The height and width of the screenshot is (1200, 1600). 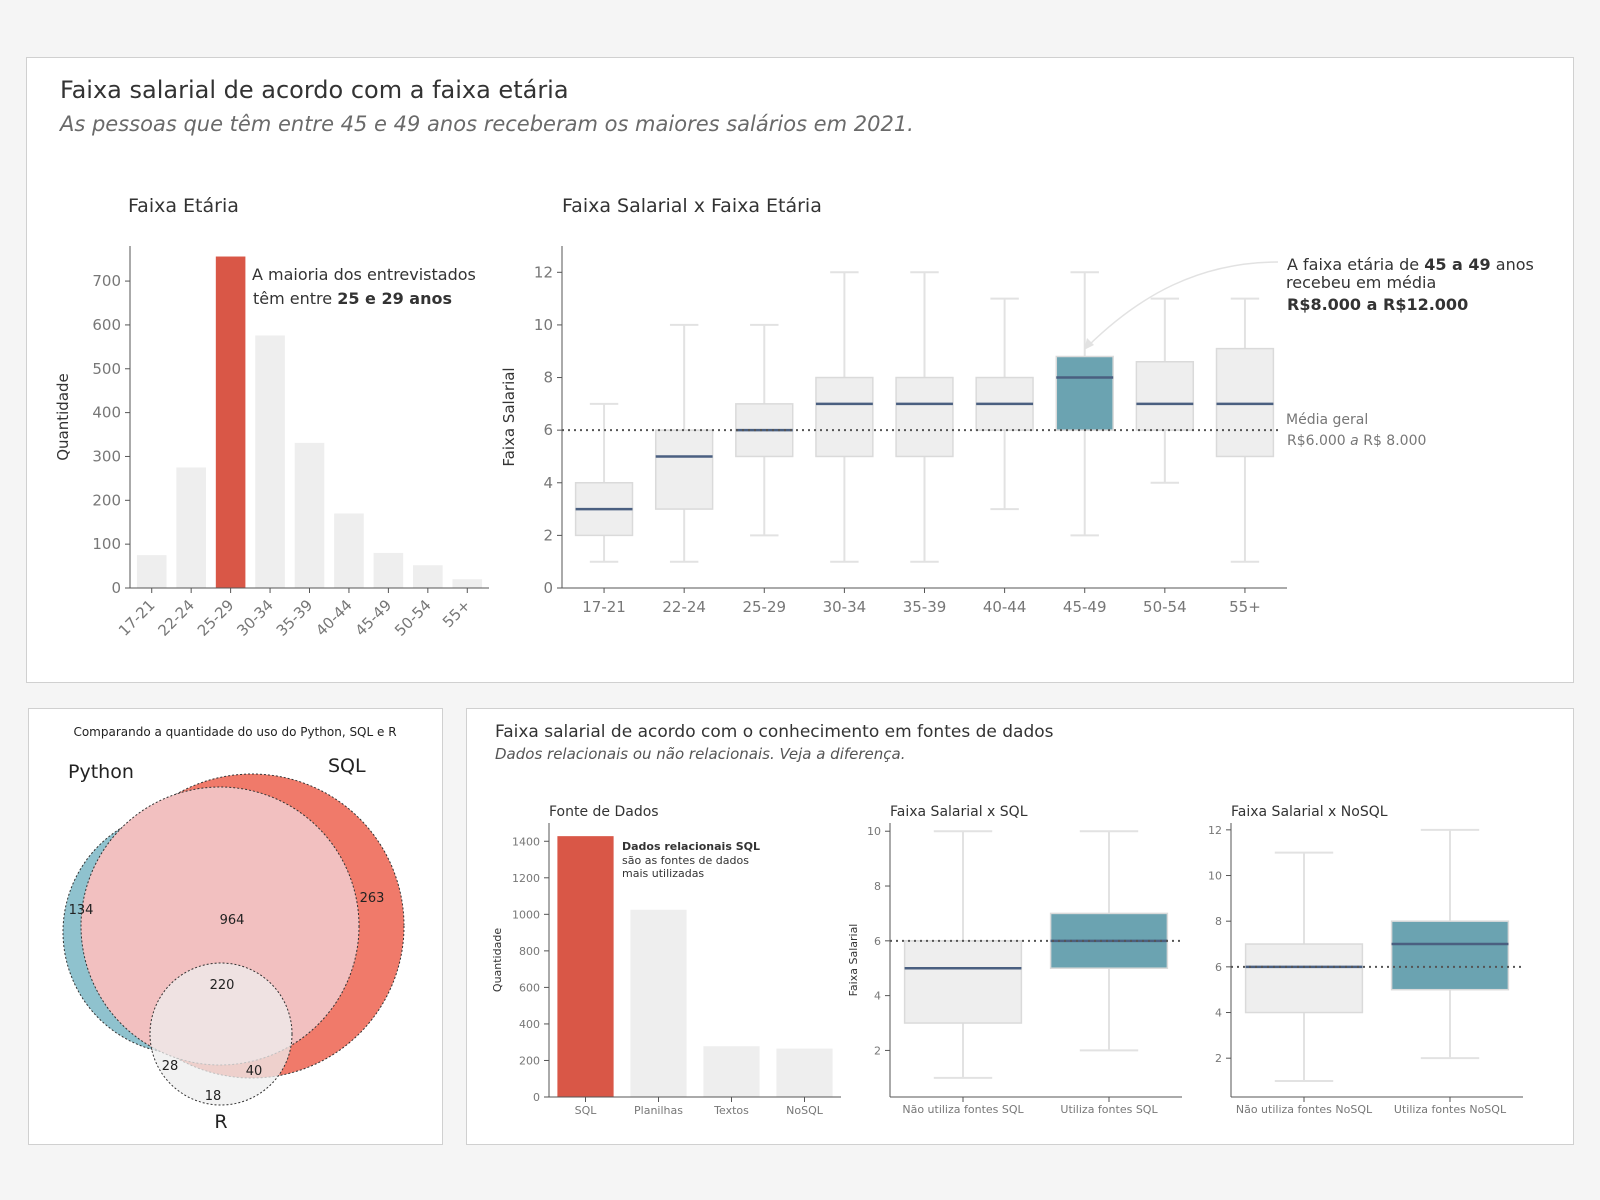 I want to click on venn-count-python_sql_r: 220, so click(x=222, y=985).